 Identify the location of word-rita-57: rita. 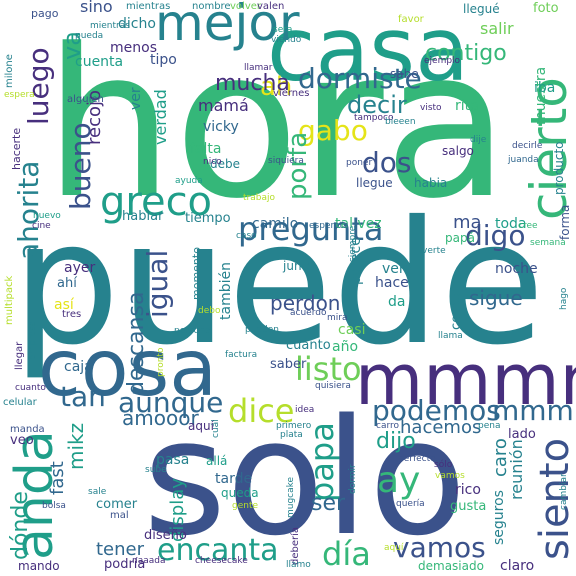
(467, 106).